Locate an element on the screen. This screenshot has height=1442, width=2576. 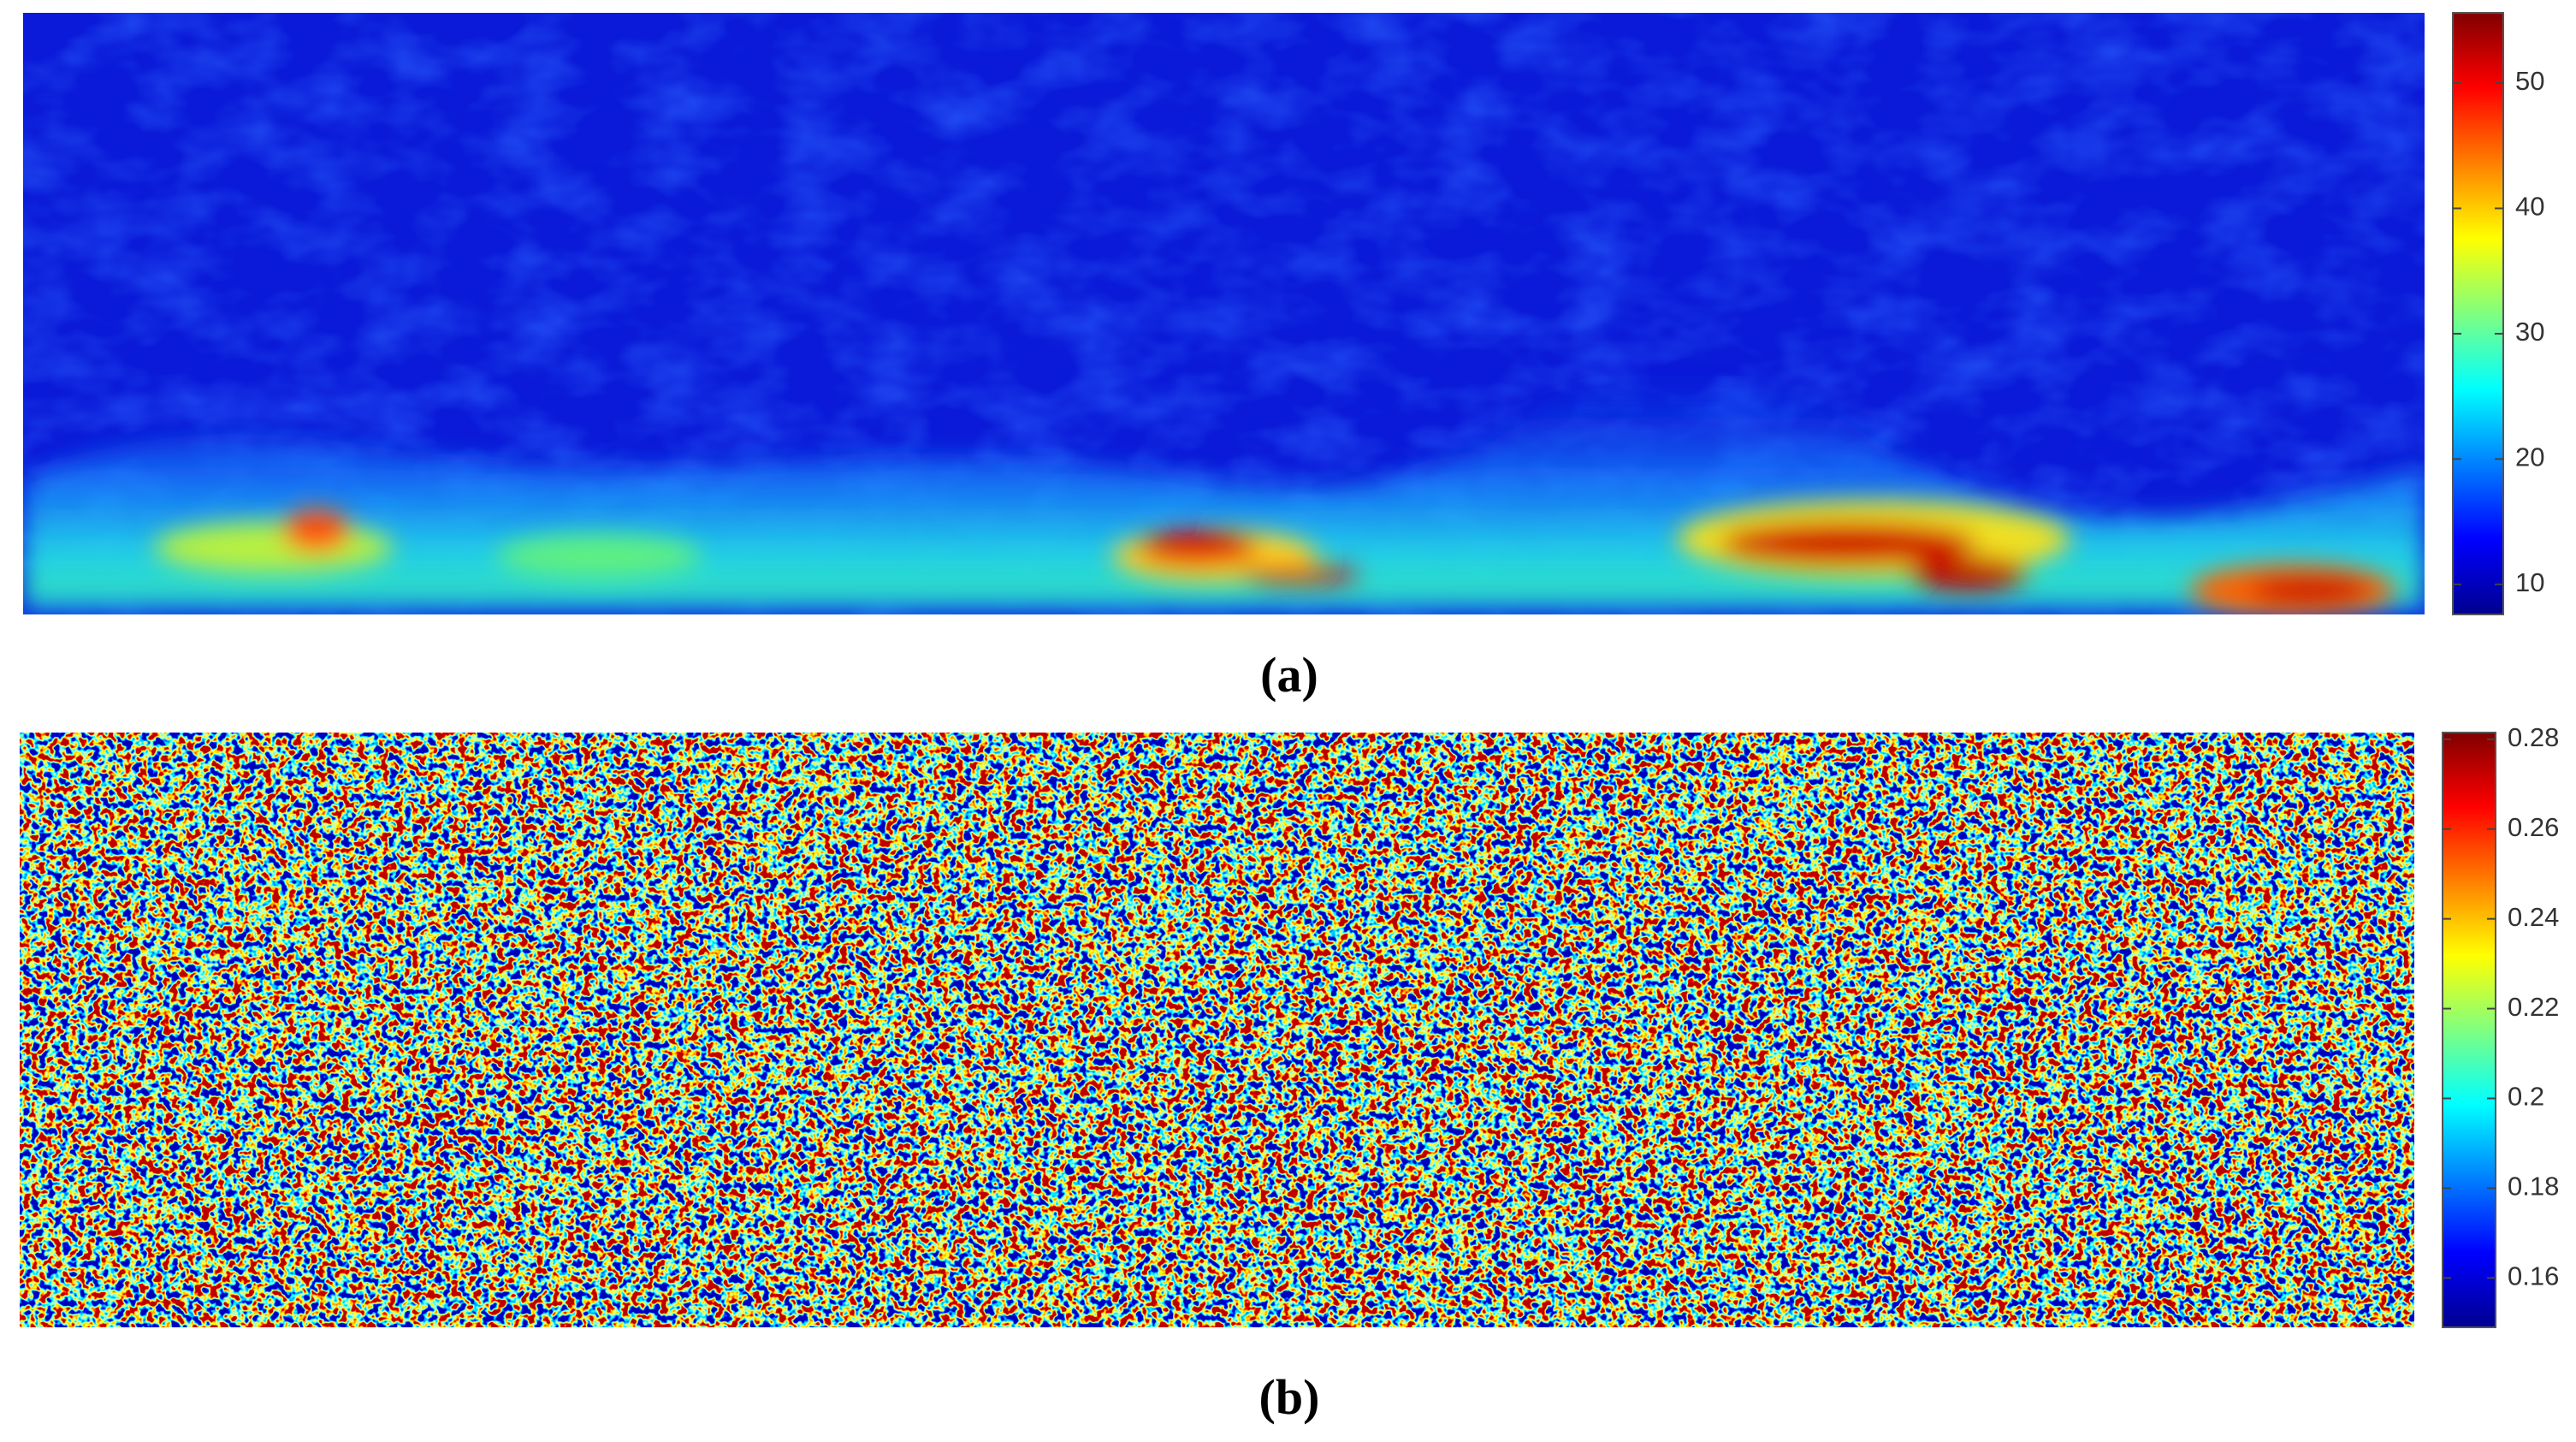
colorbar-tick-label: 0.16 is located at coordinates (2533, 1276).